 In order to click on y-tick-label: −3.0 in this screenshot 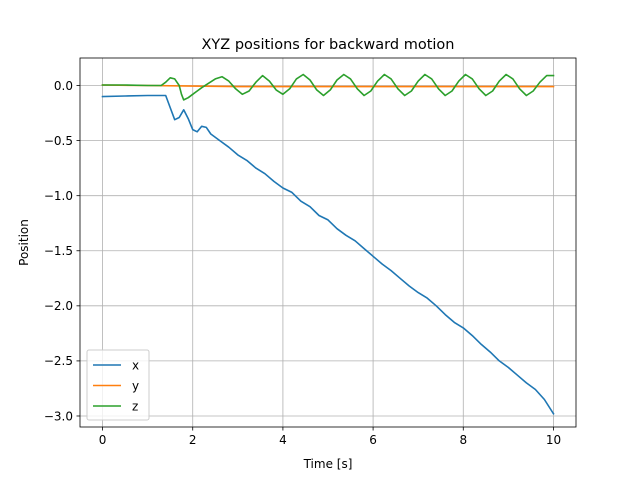, I will do `click(58, 416)`.